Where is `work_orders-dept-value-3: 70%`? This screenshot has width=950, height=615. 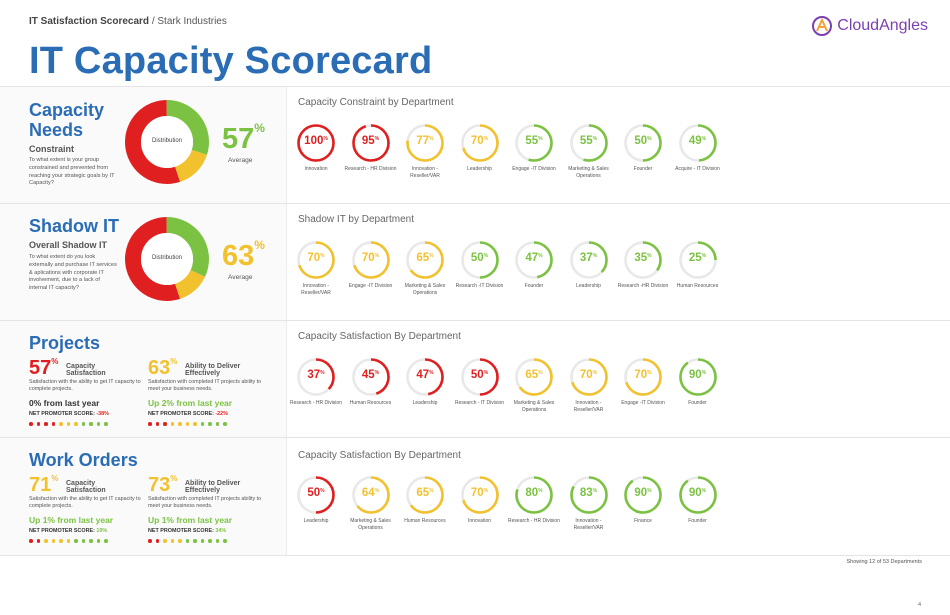 work_orders-dept-value-3: 70% is located at coordinates (479, 493).